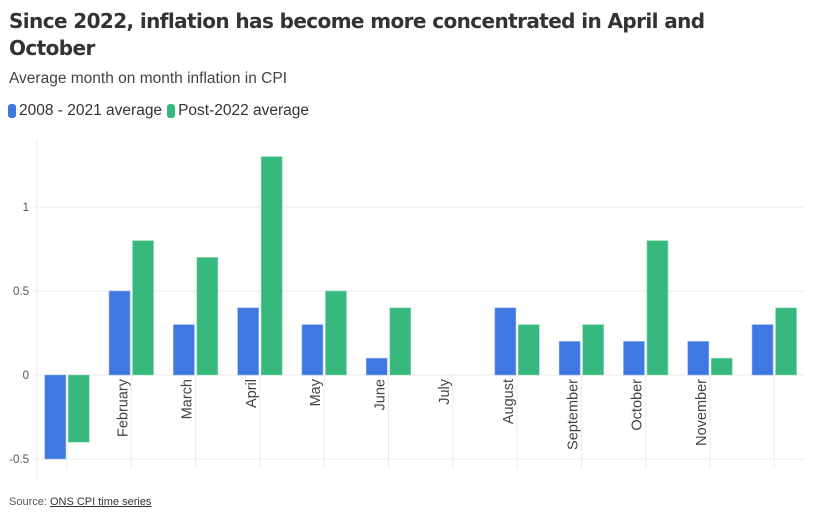 The image size is (815, 523). What do you see at coordinates (593, 350) in the screenshot?
I see `bar-post-2022-september` at bounding box center [593, 350].